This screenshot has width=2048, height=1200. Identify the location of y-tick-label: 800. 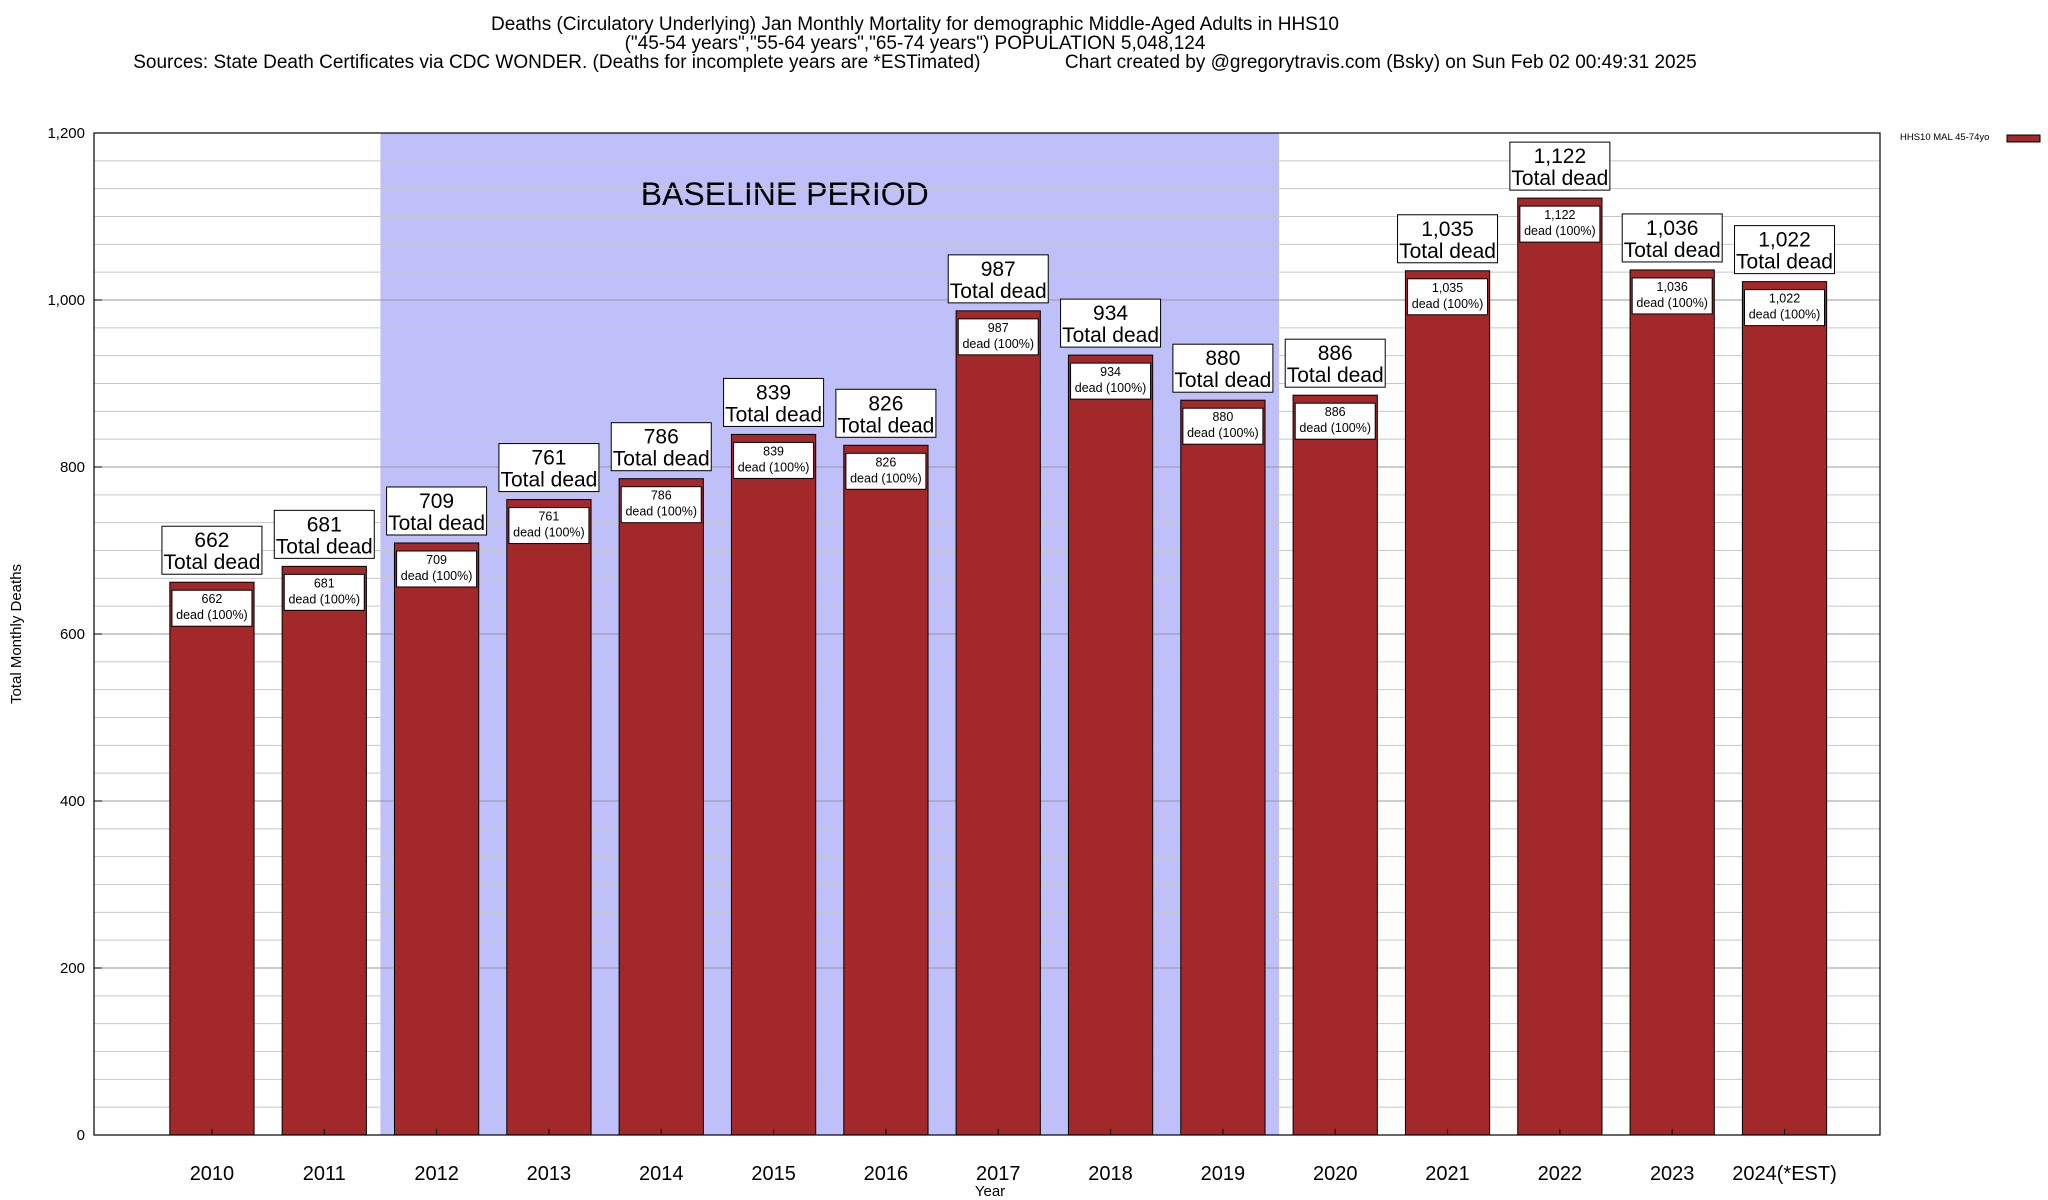
(72, 467).